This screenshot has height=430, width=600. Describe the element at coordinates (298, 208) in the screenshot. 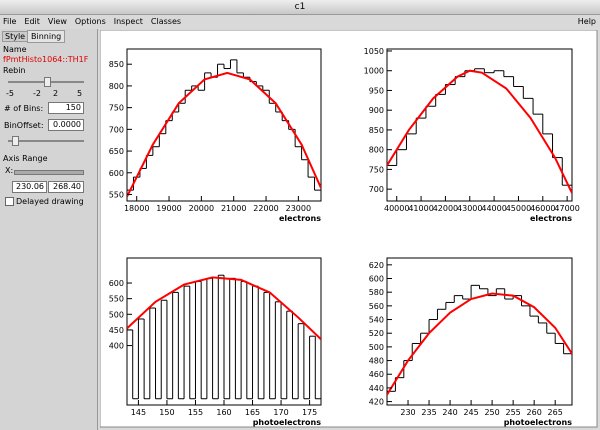

I see `x-tick-label: 23000` at that location.